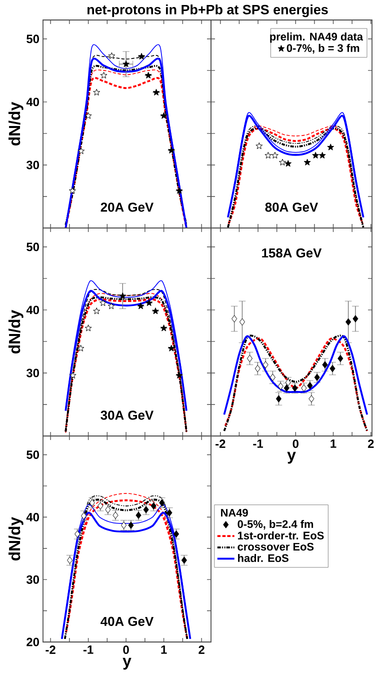 Image resolution: width=382 pixels, height=686 pixels. What do you see at coordinates (323, 49) in the screenshot?
I see `legend-label: 0-7%, b = 3 fm` at bounding box center [323, 49].